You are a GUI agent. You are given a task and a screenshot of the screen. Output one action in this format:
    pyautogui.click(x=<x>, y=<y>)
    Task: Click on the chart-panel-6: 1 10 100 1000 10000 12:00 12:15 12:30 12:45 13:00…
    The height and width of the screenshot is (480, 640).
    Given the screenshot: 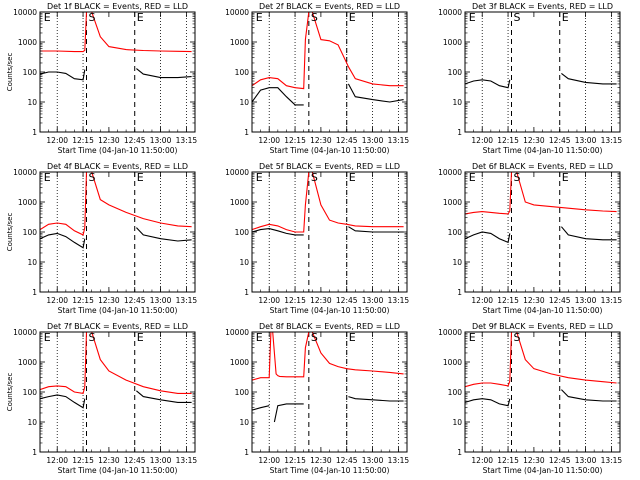 What is the action you would take?
    pyautogui.click(x=530, y=238)
    